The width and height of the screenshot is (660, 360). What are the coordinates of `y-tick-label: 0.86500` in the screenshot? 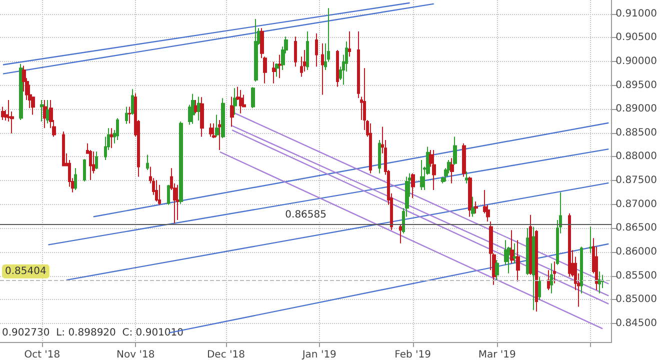 It's located at (637, 228).